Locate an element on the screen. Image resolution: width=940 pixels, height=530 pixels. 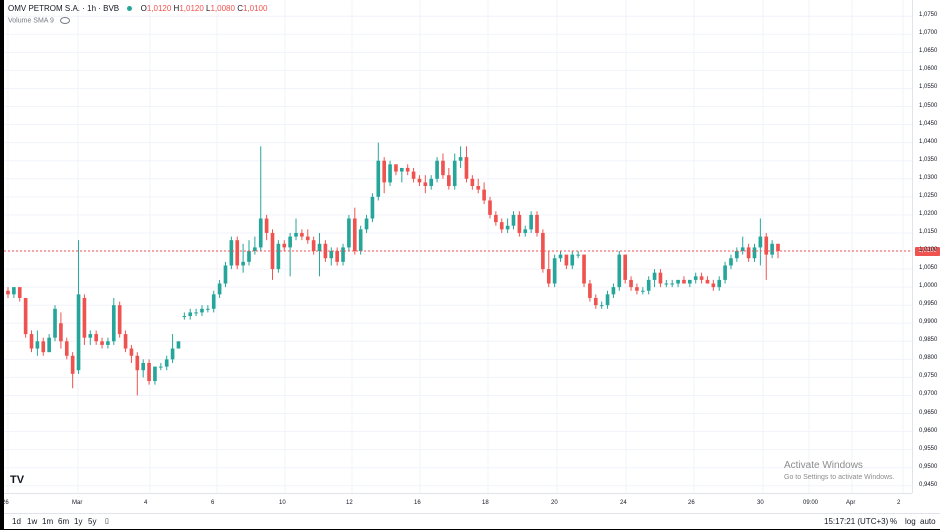
volume-legend: Volume SMA 9 is located at coordinates (39, 20).